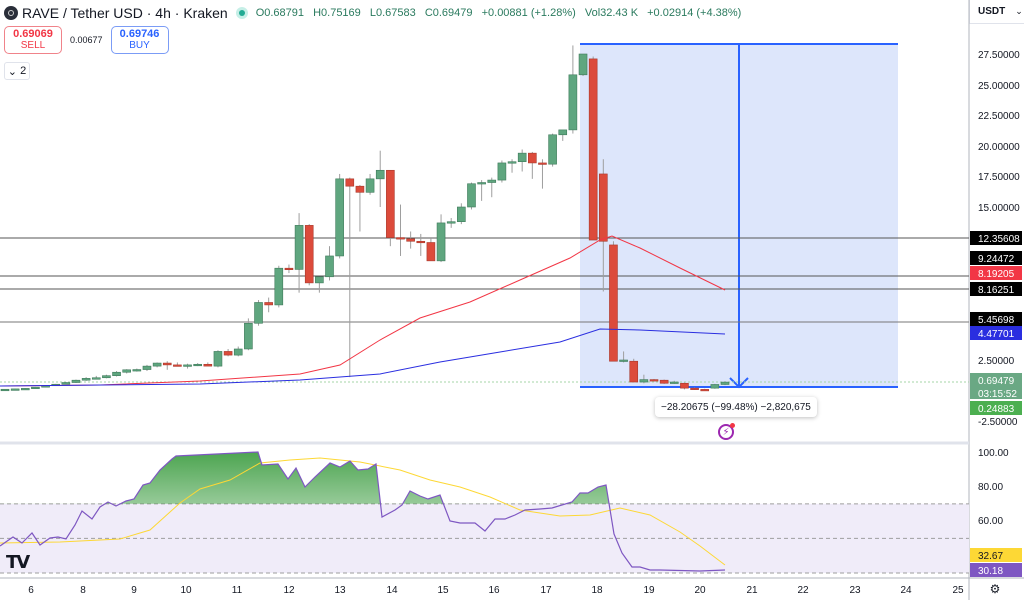  Describe the element at coordinates (855, 590) in the screenshot. I see `svg-text: 23` at that location.